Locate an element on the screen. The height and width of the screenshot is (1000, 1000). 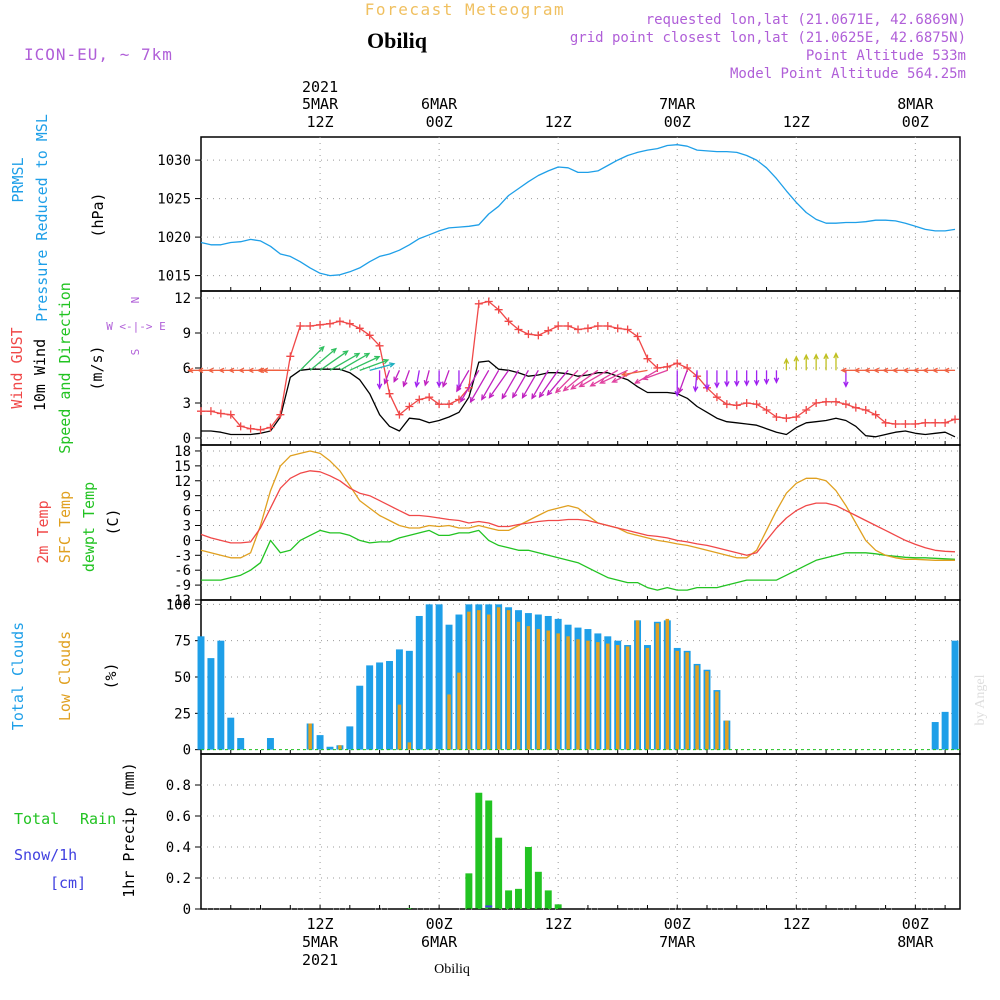
pressure-label-prmsl: PRMSL is located at coordinates (18, 179).